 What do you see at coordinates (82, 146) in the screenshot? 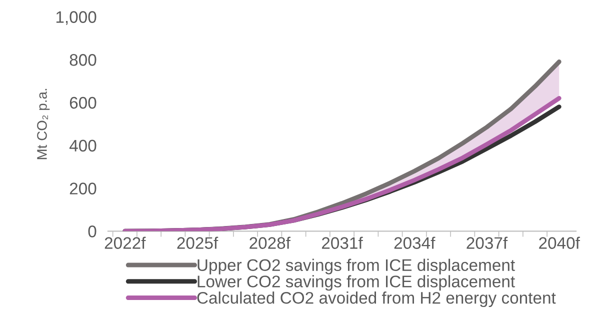
I see `y-tick-label: 400` at bounding box center [82, 146].